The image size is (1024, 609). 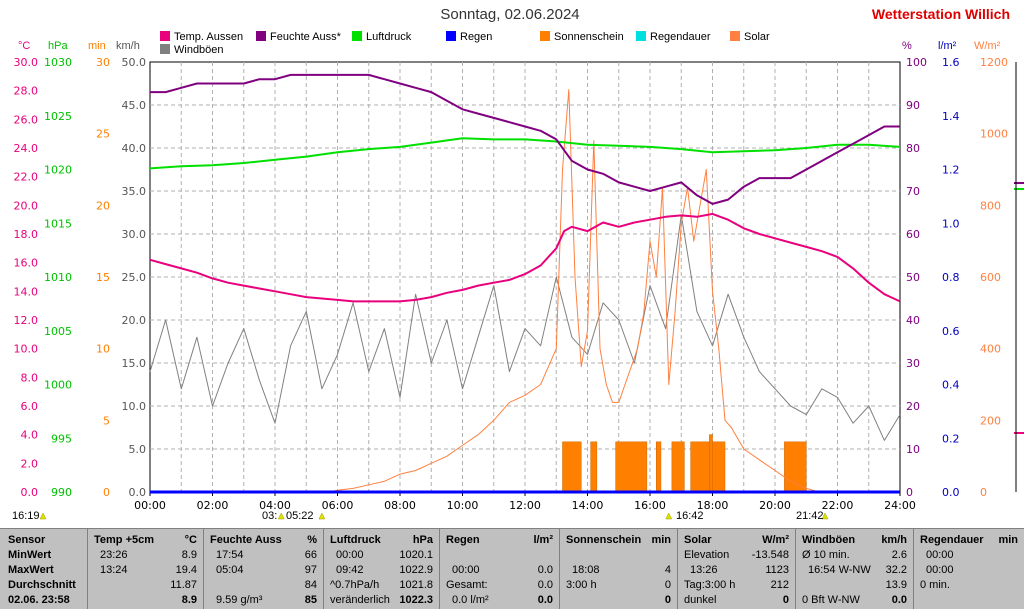 I want to click on chart-title: Sonntag, 02.06.2024, so click(x=510, y=14).